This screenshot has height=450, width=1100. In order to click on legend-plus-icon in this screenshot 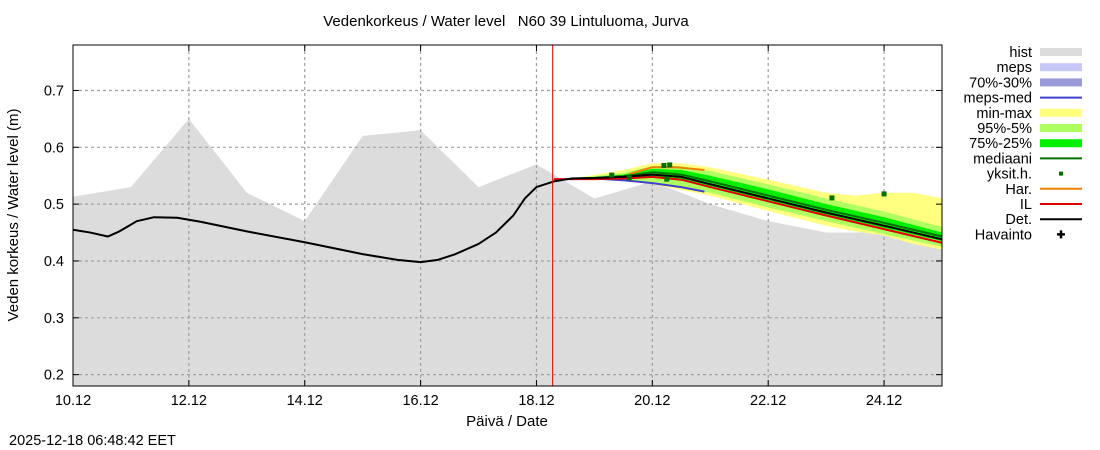, I will do `click(1061, 234)`.